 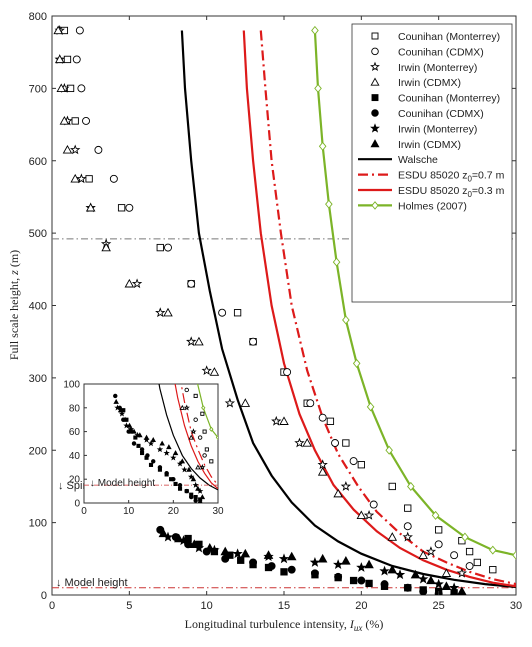 What do you see at coordinates (451, 177) in the screenshot?
I see `legend-label: ESDU 85020 z0=0.7 m` at bounding box center [451, 177].